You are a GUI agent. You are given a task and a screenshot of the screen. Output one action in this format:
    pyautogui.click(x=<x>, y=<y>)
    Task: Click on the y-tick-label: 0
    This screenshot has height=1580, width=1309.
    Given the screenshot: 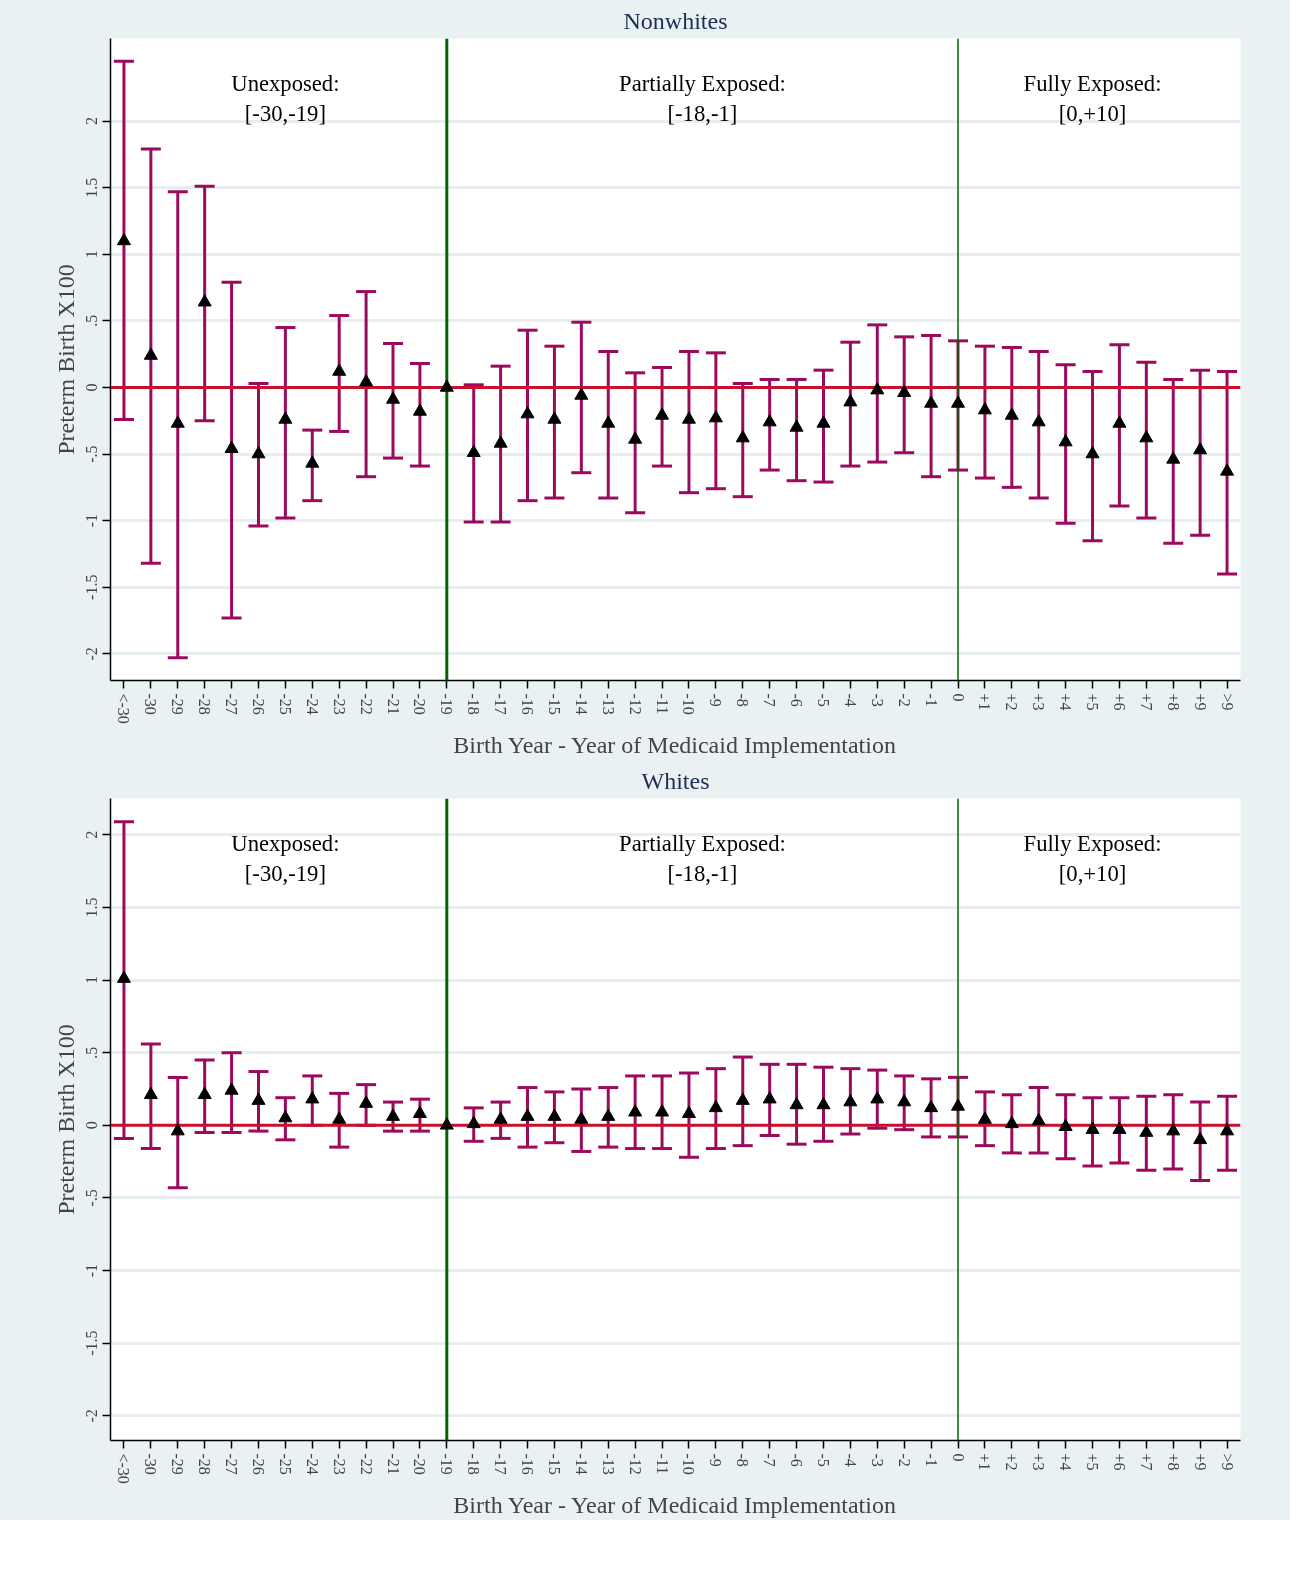 What is the action you would take?
    pyautogui.click(x=92, y=387)
    